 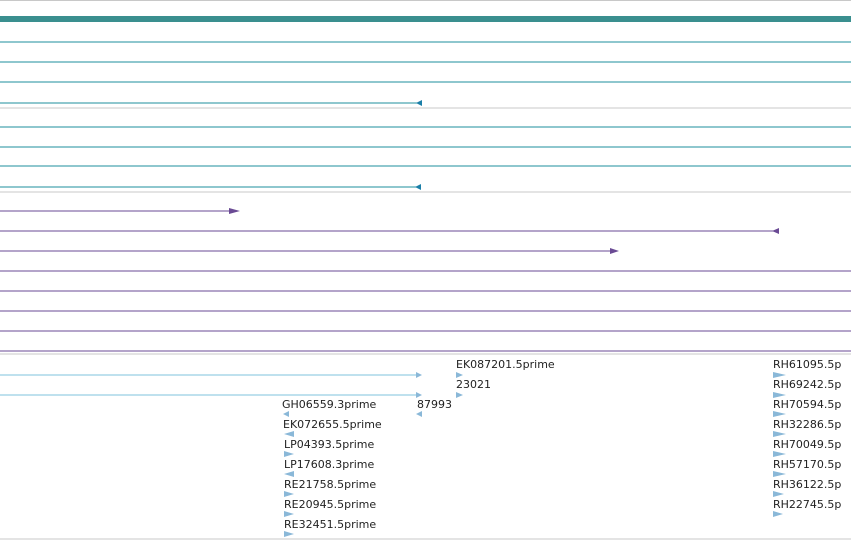 What do you see at coordinates (807, 364) in the screenshot?
I see `est-label: RH61095.5p` at bounding box center [807, 364].